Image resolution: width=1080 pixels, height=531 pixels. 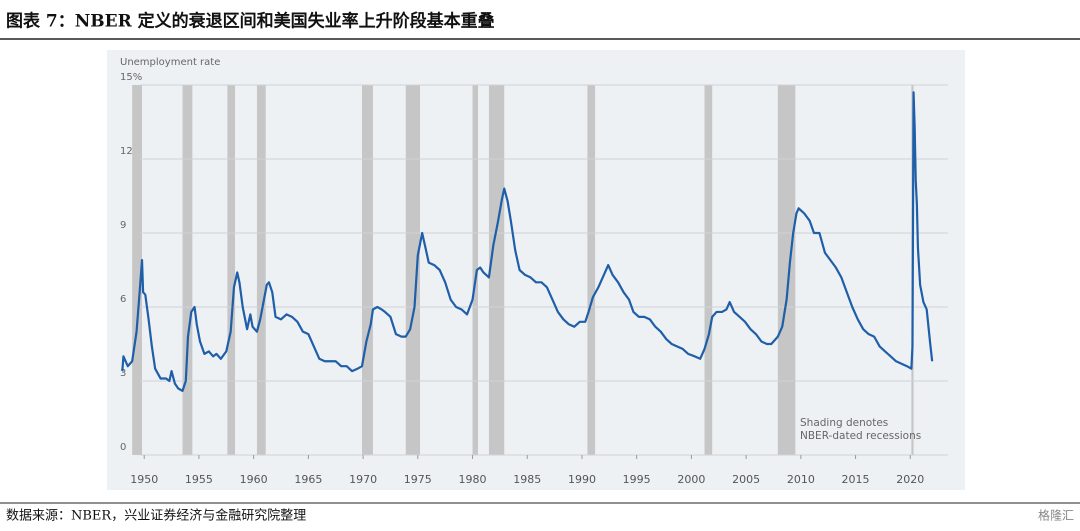 I want to click on annotation: NBER-dated recessions, so click(x=860, y=436).